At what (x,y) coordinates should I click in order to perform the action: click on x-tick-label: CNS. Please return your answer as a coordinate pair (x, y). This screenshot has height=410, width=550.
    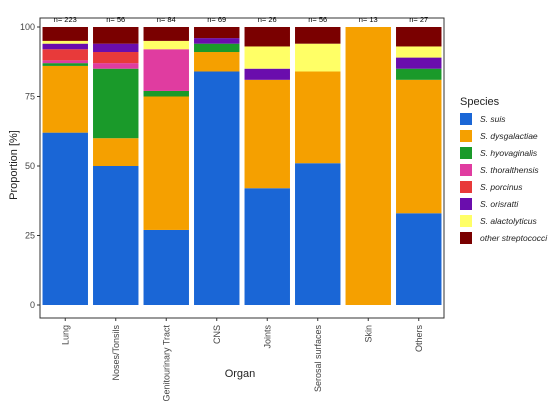
    Looking at the image, I should click on (217, 334).